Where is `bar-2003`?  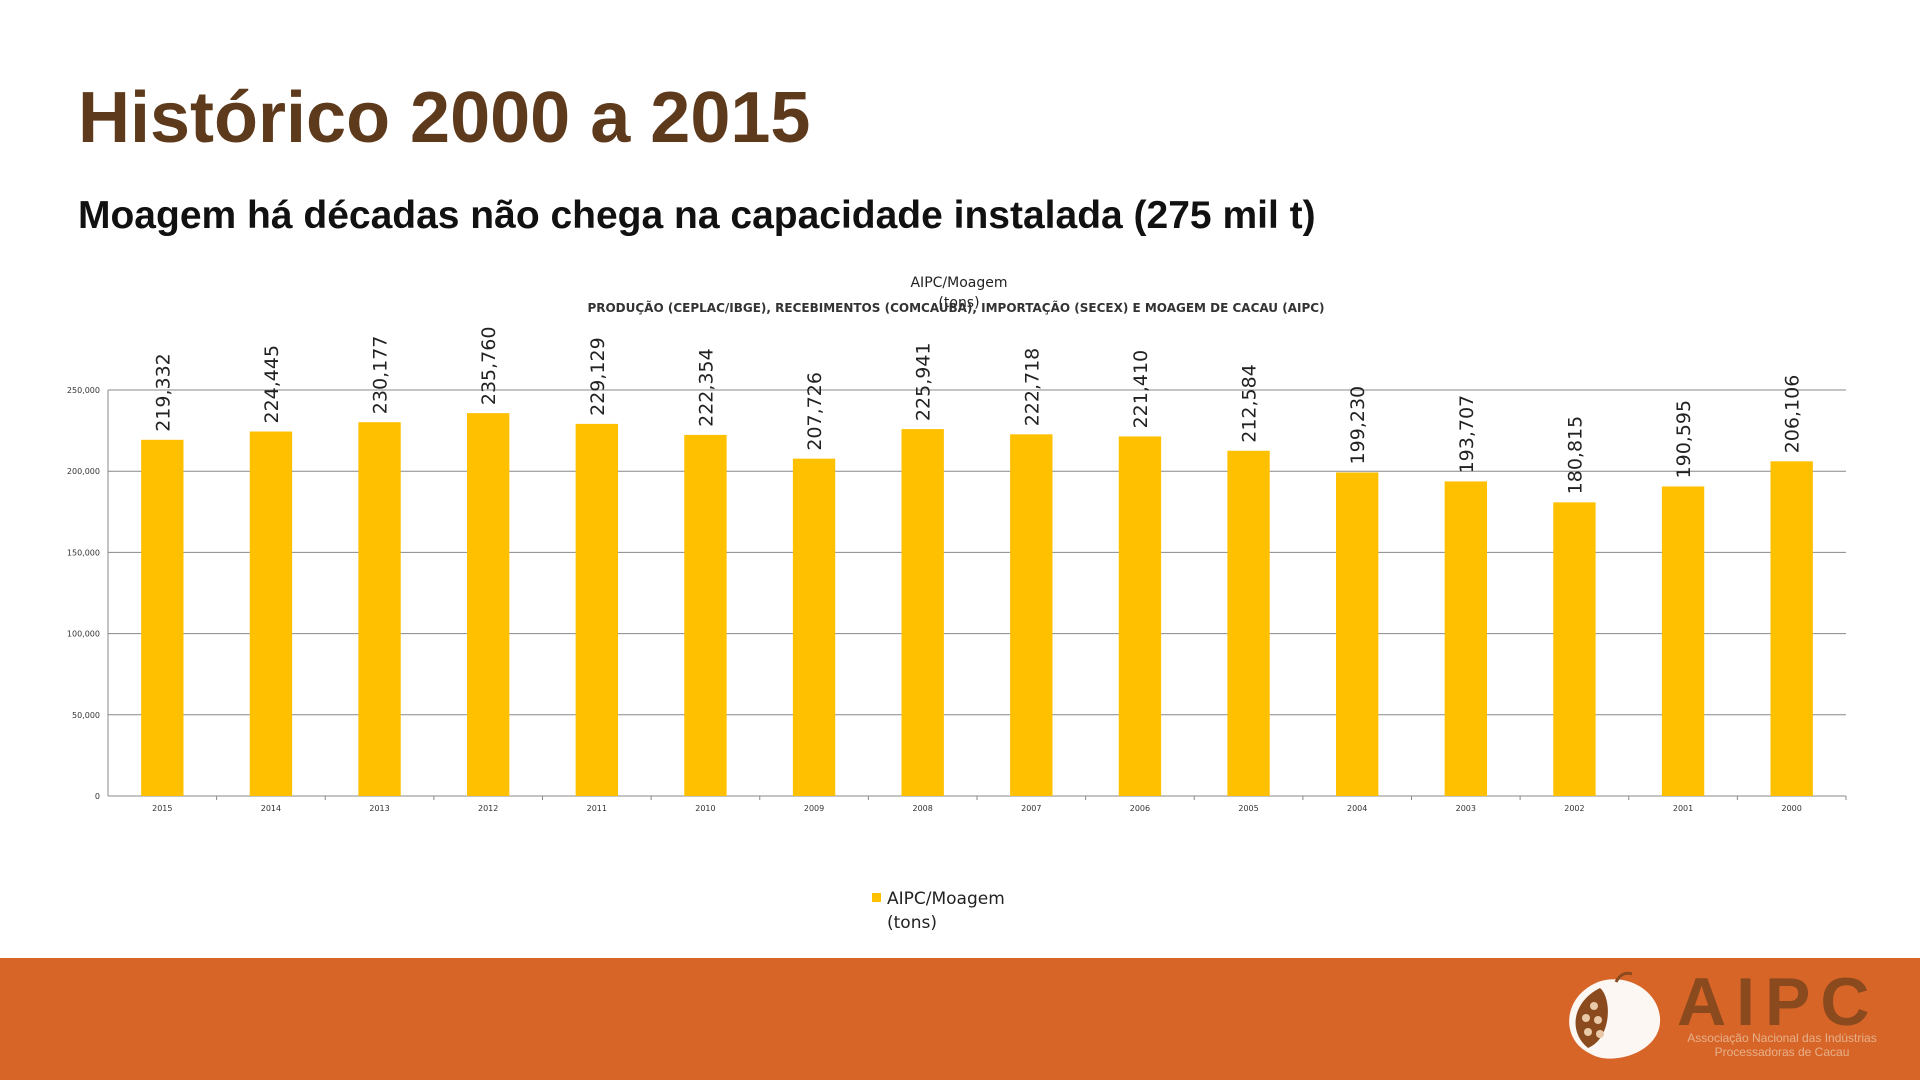 bar-2003 is located at coordinates (1465, 638).